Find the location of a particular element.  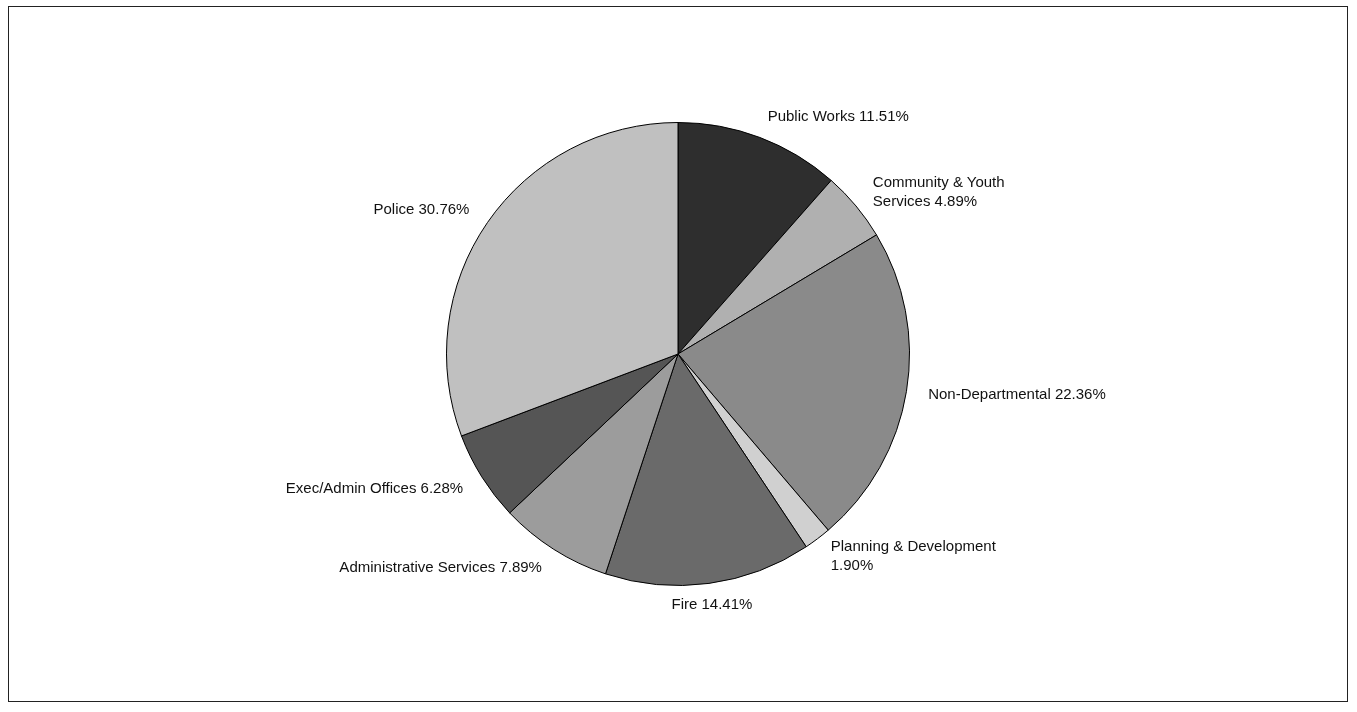

slice-label: Fire 14.41% is located at coordinates (712, 604).